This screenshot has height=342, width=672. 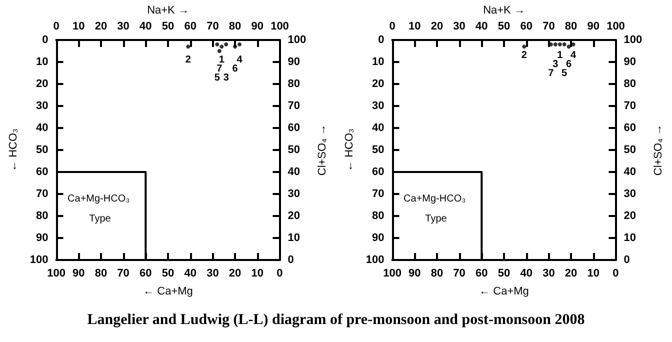 What do you see at coordinates (378, 84) in the screenshot?
I see `y-tick-label: 20` at bounding box center [378, 84].